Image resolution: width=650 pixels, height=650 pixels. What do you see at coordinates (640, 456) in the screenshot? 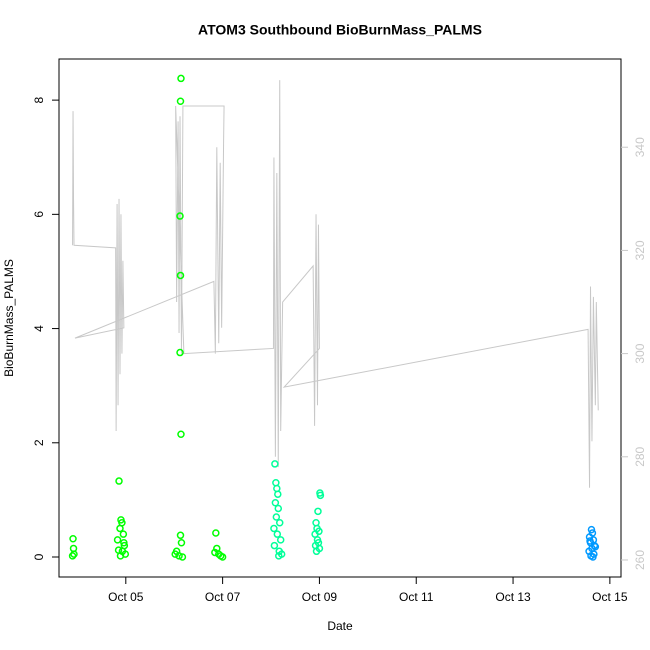
I see `y2-tick-label: 280` at bounding box center [640, 456].